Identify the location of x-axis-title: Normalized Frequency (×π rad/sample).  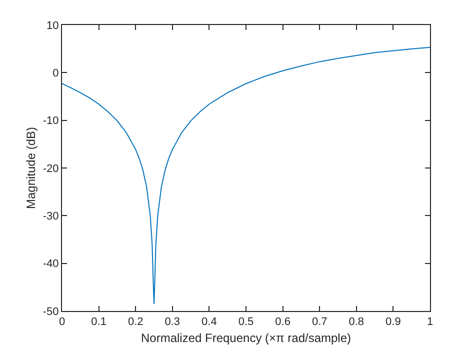
(246, 338).